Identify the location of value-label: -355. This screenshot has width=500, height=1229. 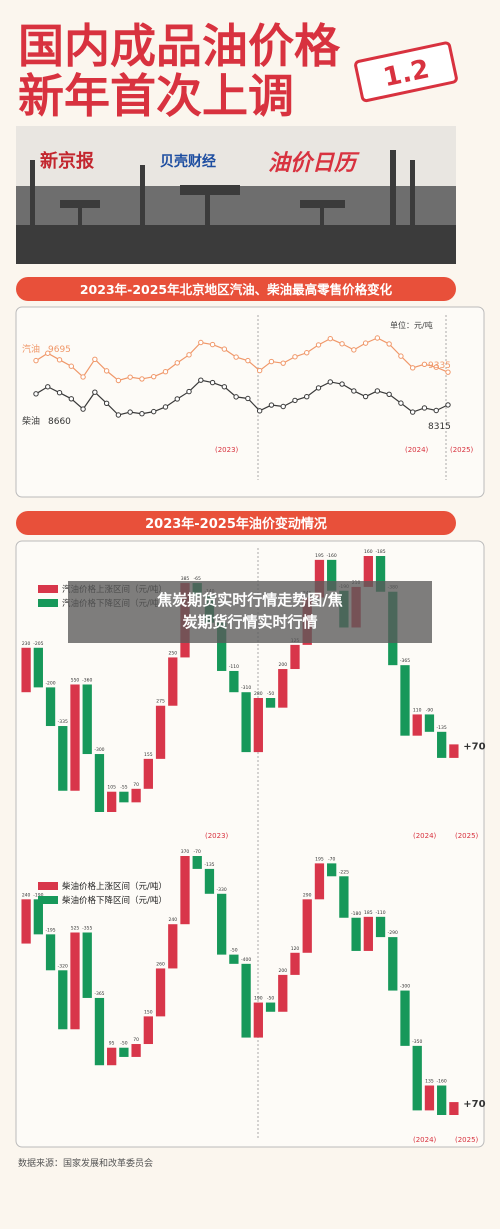
(87, 929).